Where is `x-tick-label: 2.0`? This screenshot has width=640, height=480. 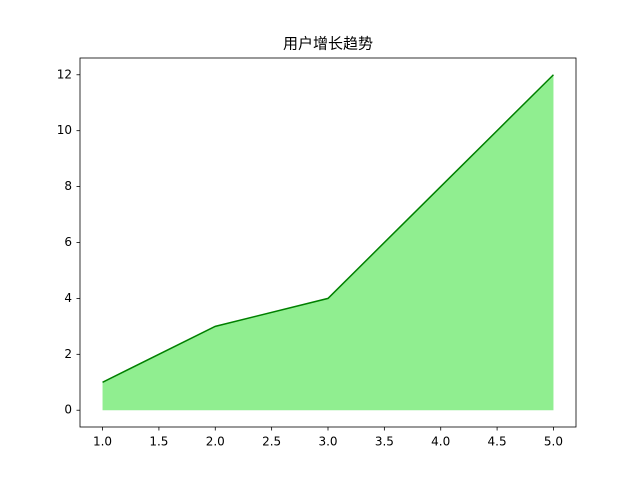 x-tick-label: 2.0 is located at coordinates (215, 442).